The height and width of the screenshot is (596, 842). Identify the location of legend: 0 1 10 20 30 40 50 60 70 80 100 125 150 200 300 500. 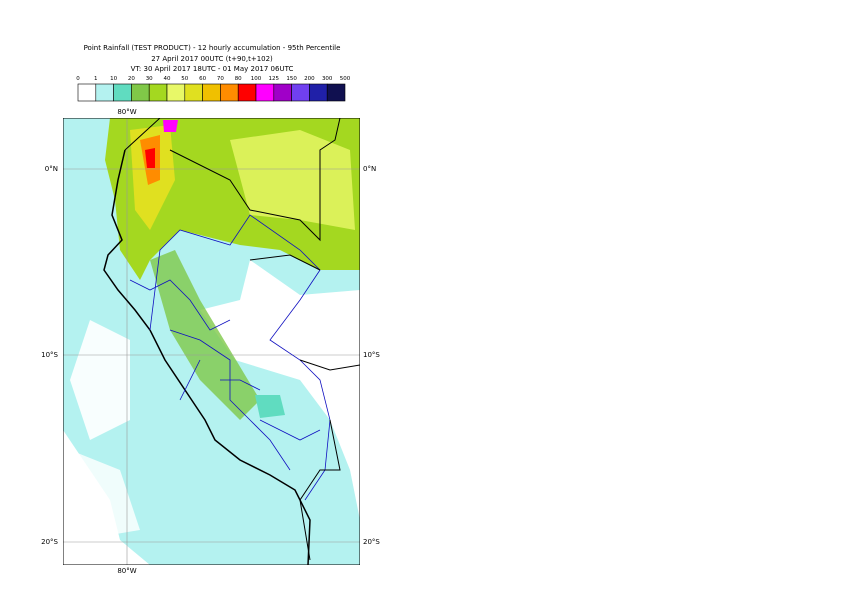
(213, 89).